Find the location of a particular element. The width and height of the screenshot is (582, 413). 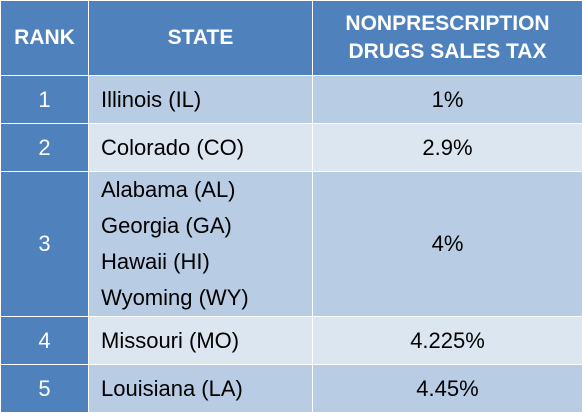

tax-column-header: NONPRESCRIPTION DRUGS SALES TAX is located at coordinates (447, 38).